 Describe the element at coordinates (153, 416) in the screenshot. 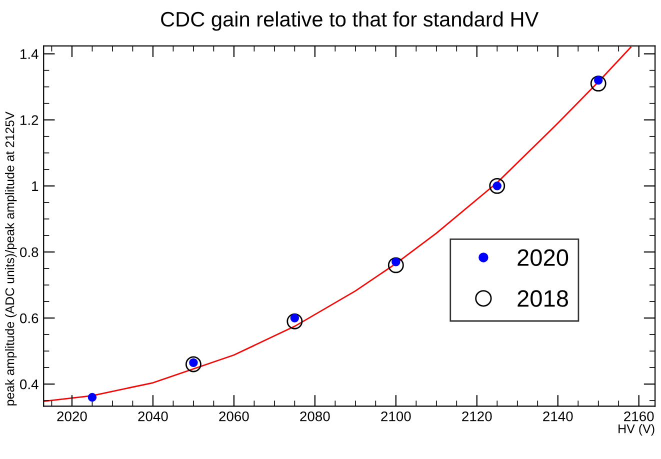

I see `x-tick-label: 2040` at that location.